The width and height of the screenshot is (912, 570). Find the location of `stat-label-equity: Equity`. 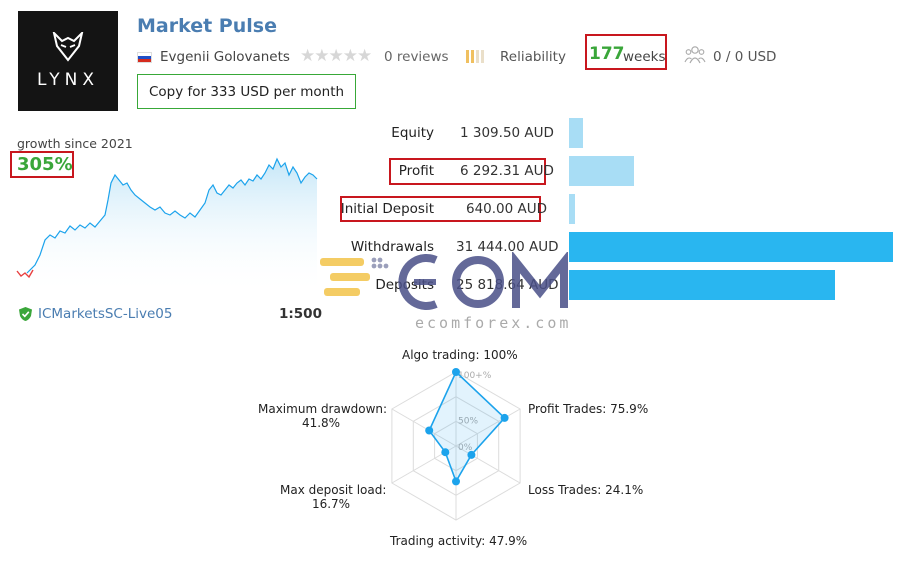

stat-label-equity: Equity is located at coordinates (412, 133).